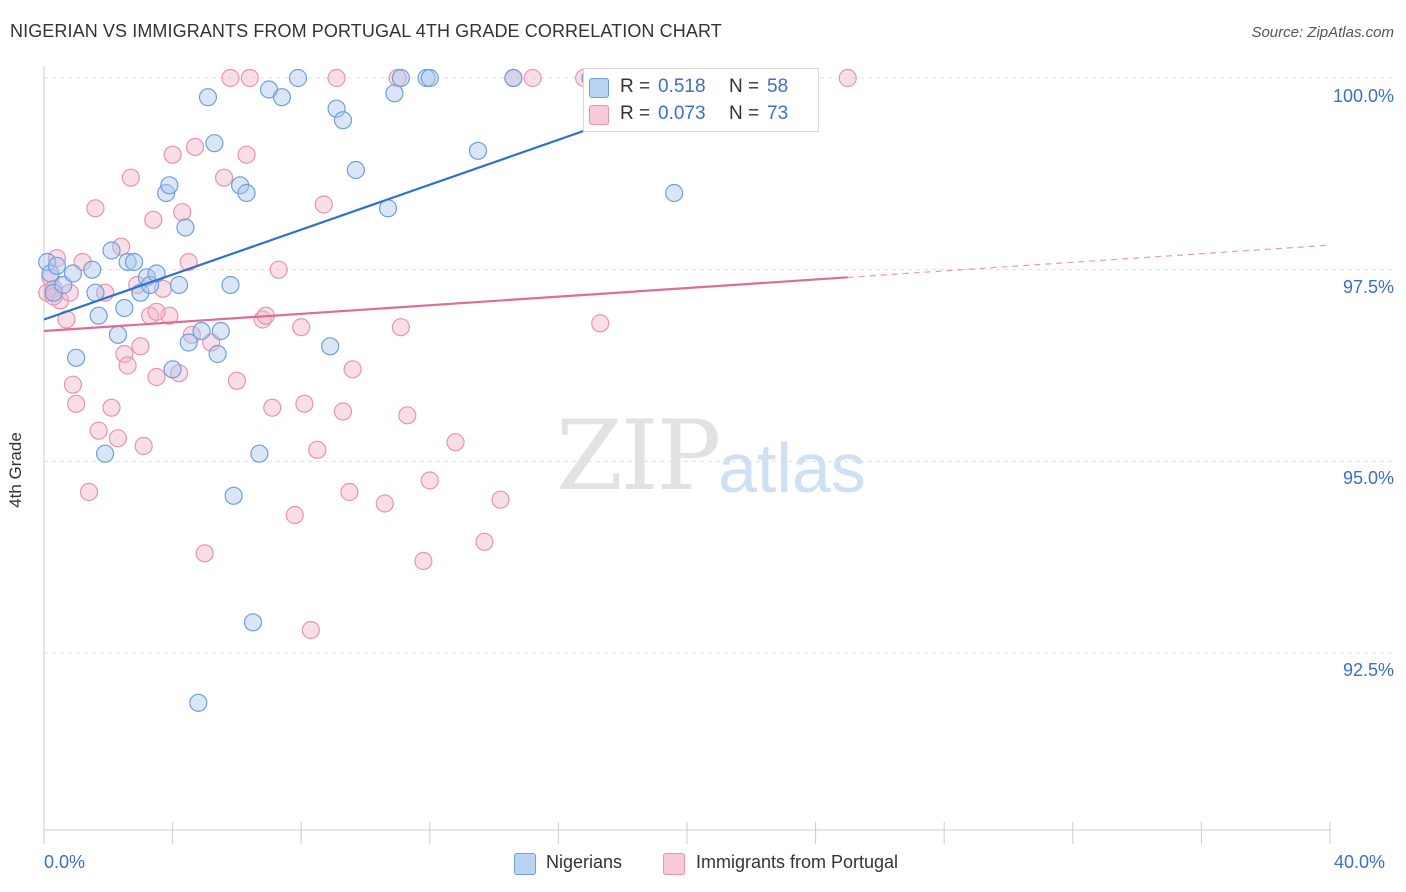  Describe the element at coordinates (1363, 96) in the screenshot. I see `y-tick-label: 100.0%` at that location.